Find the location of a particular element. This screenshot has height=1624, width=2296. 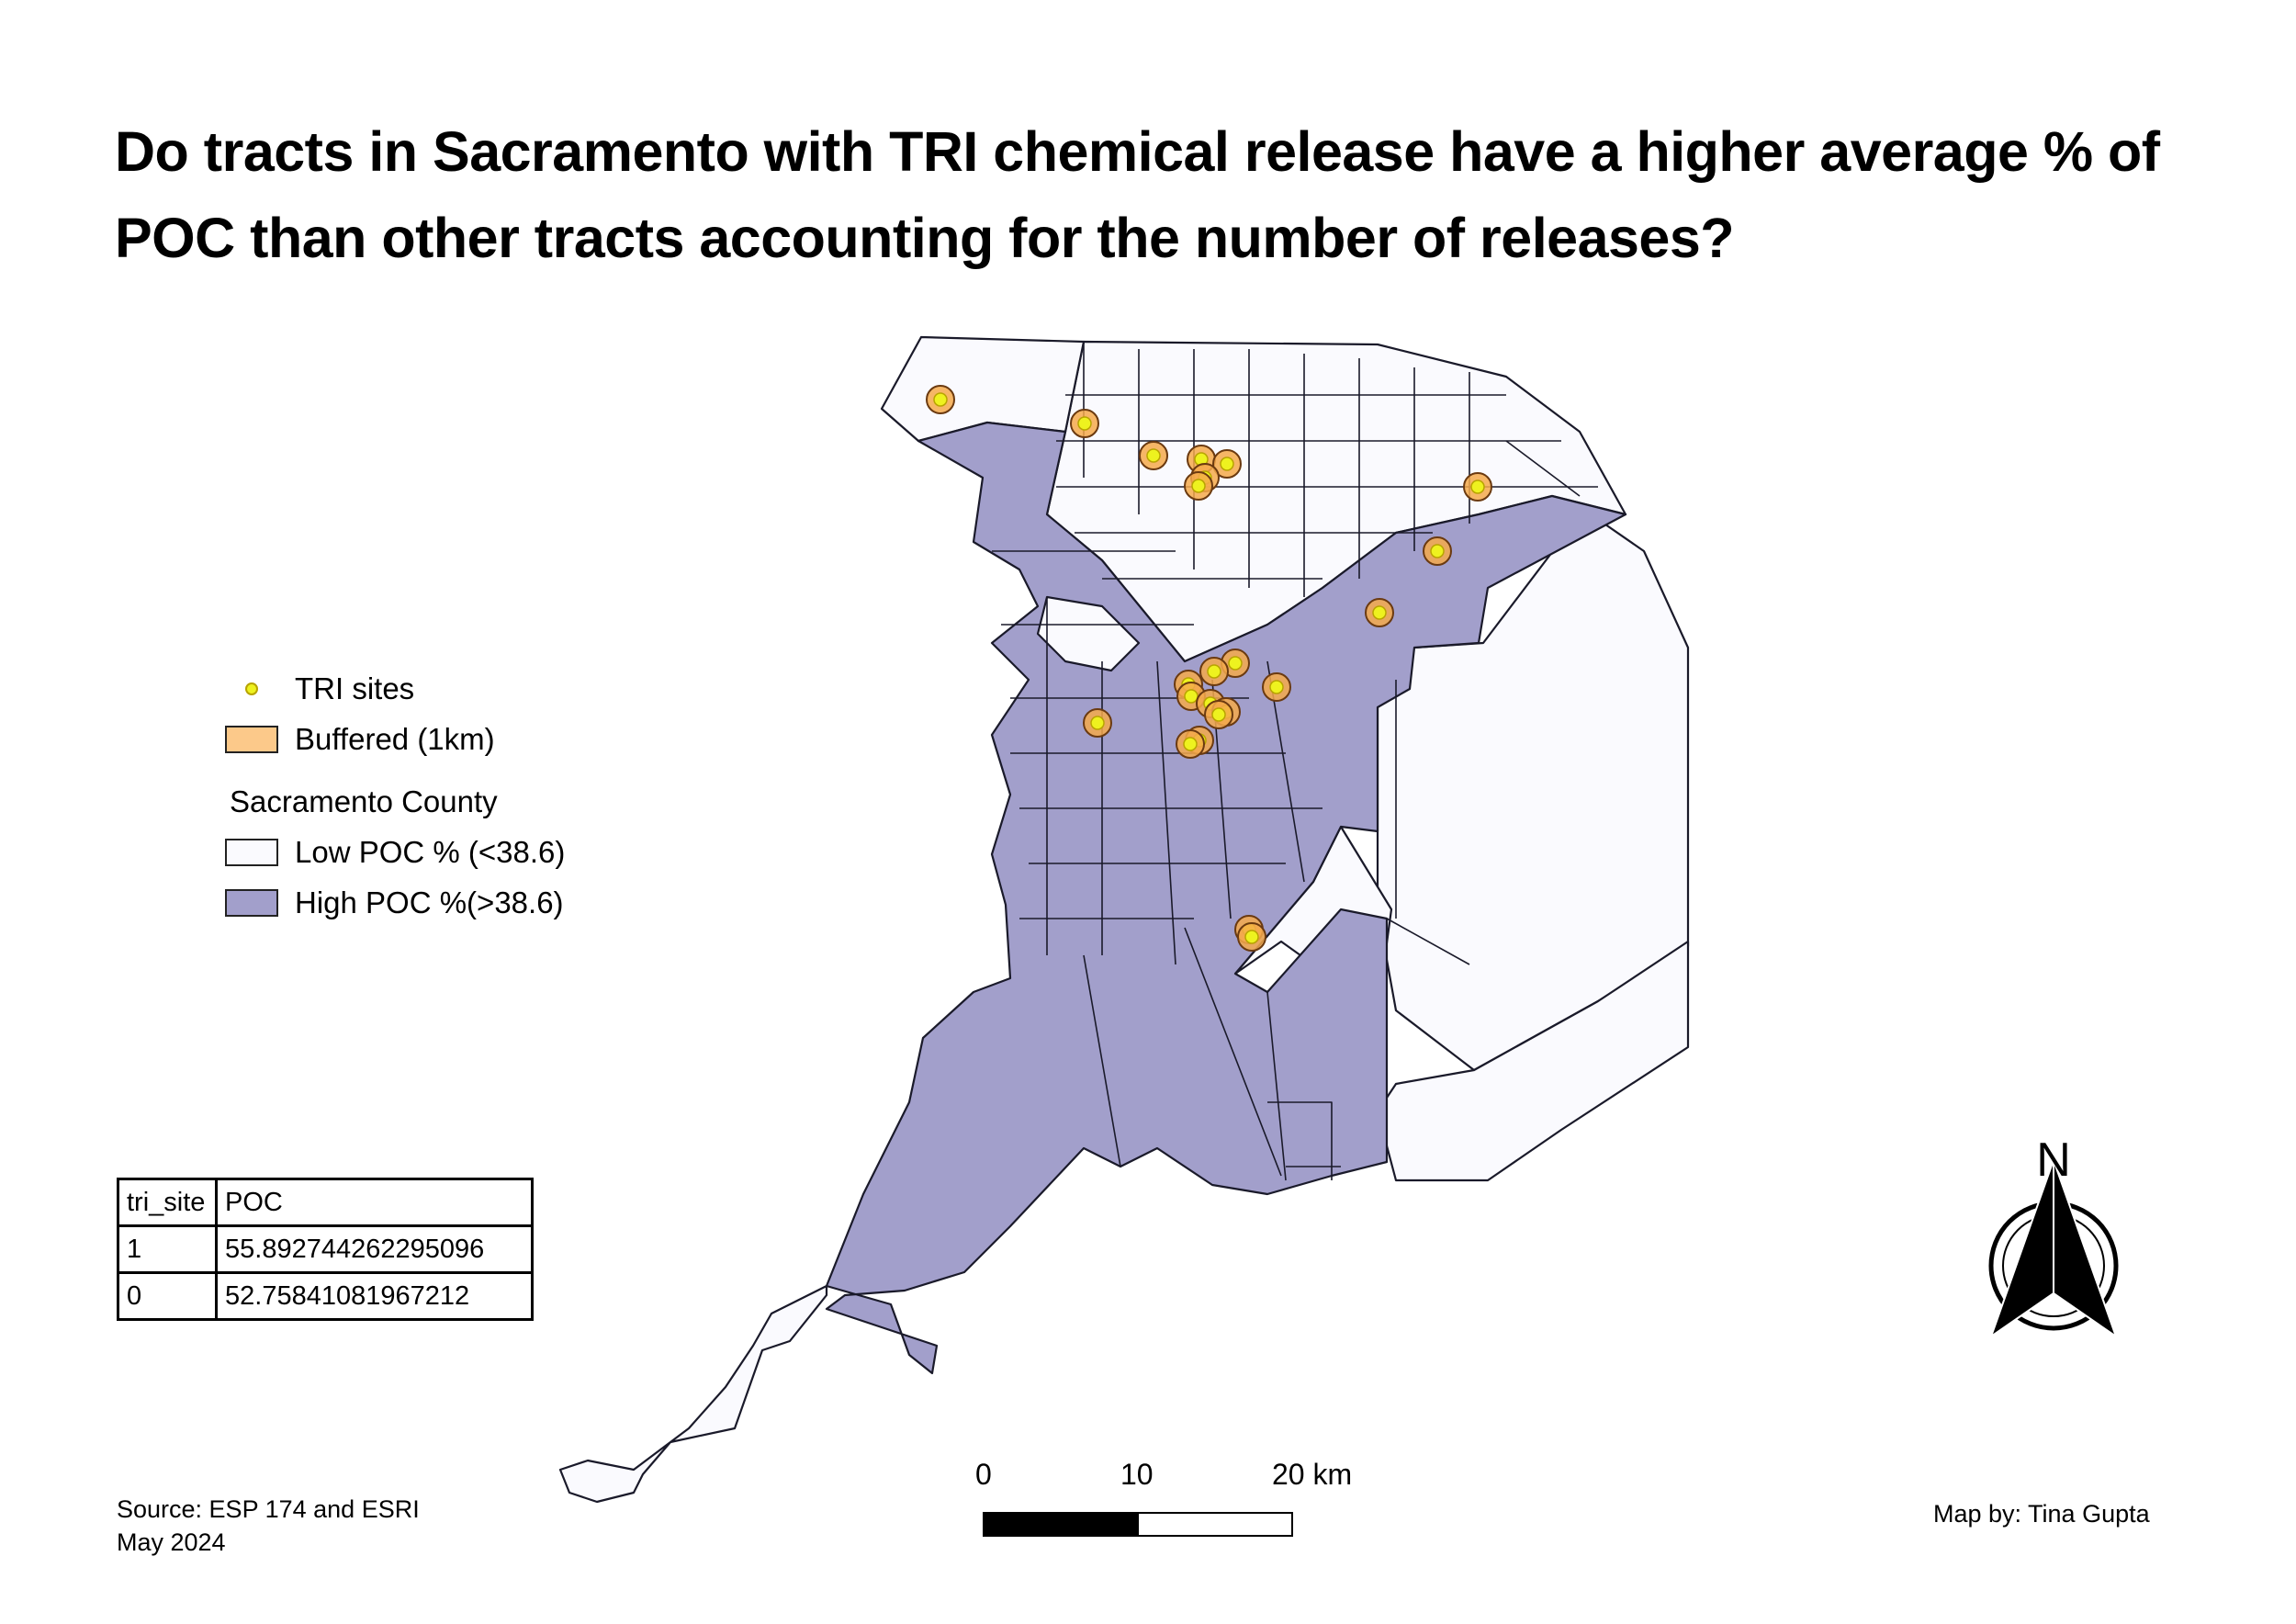

table-row: 0 52.75841081967212 is located at coordinates (325, 1296).